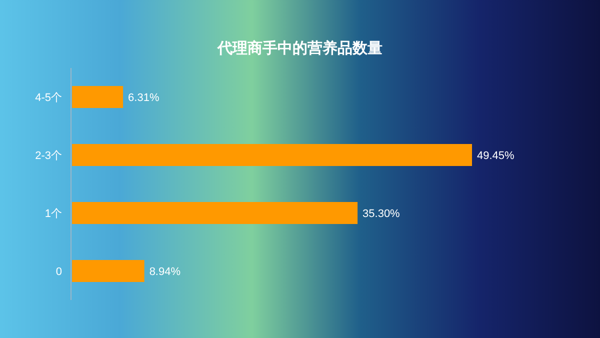 The height and width of the screenshot is (338, 600). What do you see at coordinates (496, 156) in the screenshot?
I see `data-label: 49.45%` at bounding box center [496, 156].